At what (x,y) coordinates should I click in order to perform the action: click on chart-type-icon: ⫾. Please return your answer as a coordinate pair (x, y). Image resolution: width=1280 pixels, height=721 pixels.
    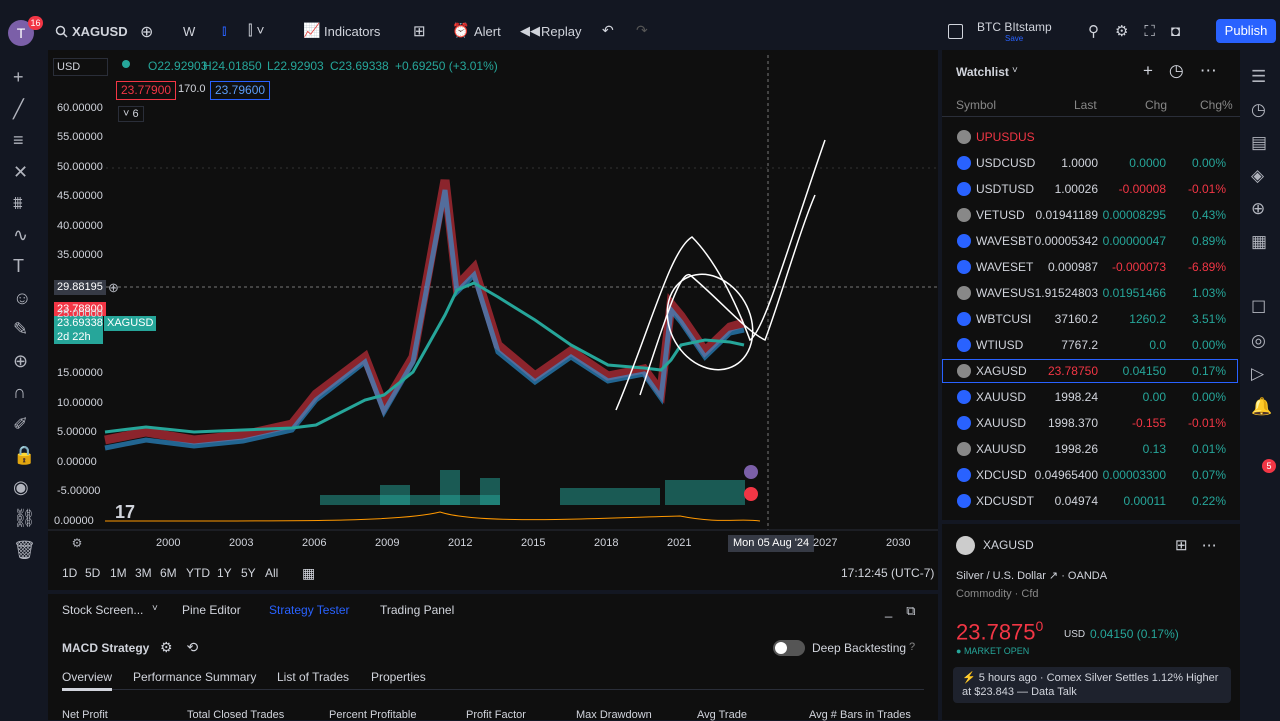
    Looking at the image, I should click on (224, 30).